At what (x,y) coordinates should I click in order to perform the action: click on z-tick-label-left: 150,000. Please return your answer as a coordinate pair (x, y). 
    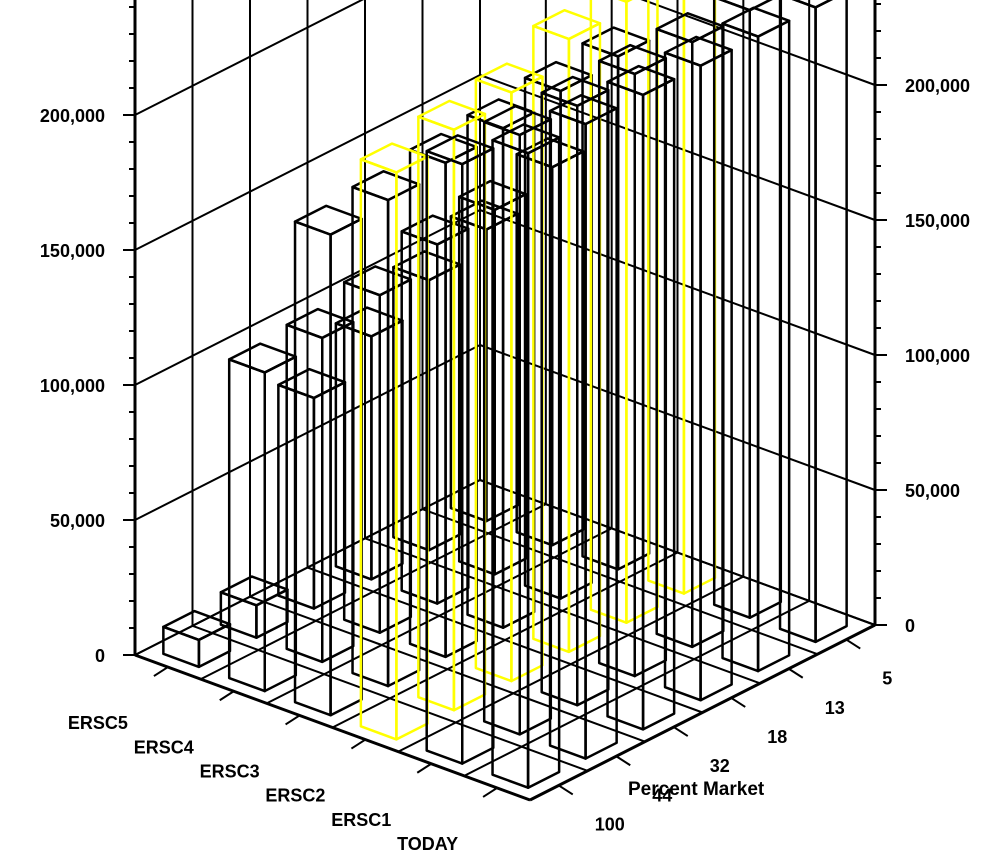
    Looking at the image, I should click on (72, 251).